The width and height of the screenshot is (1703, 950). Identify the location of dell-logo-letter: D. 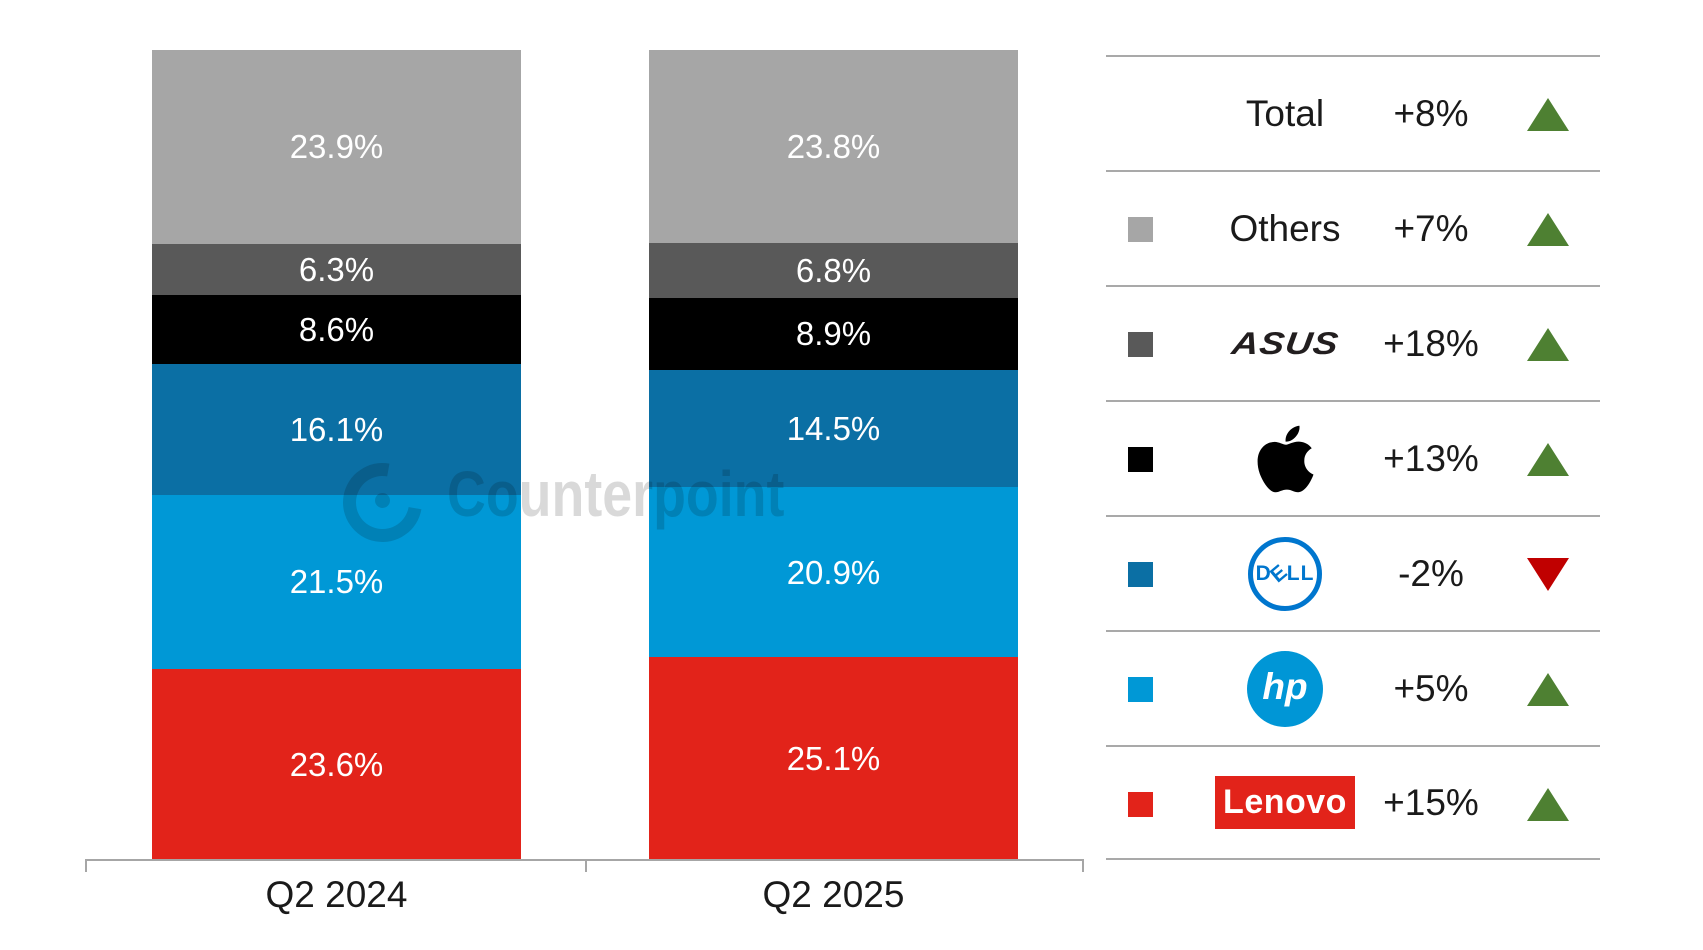
(1263, 573).